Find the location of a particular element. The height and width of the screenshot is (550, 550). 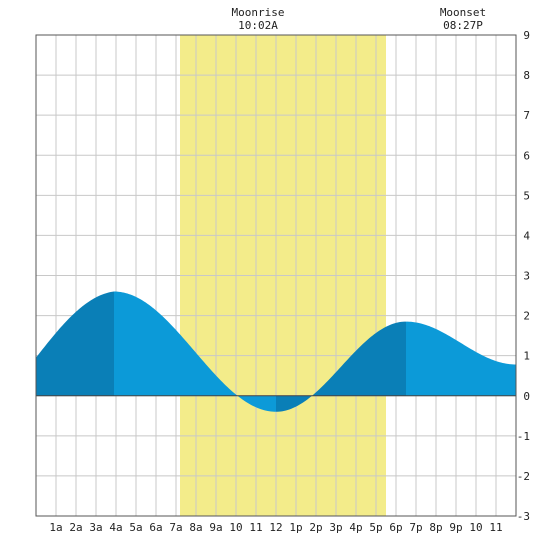

moonset-label: Moonset is located at coordinates (463, 12).